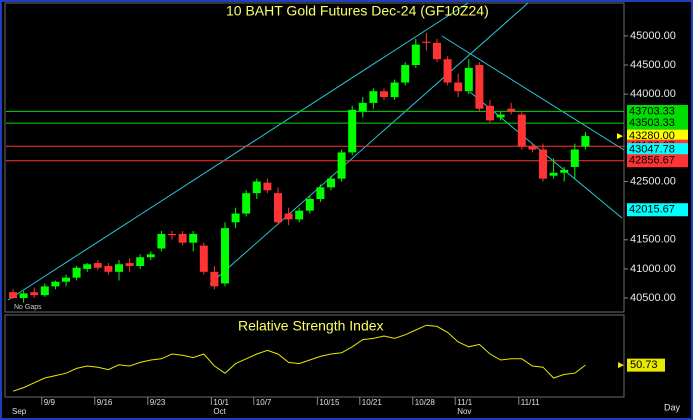  I want to click on x-tick-label: 10/28, so click(425, 402).